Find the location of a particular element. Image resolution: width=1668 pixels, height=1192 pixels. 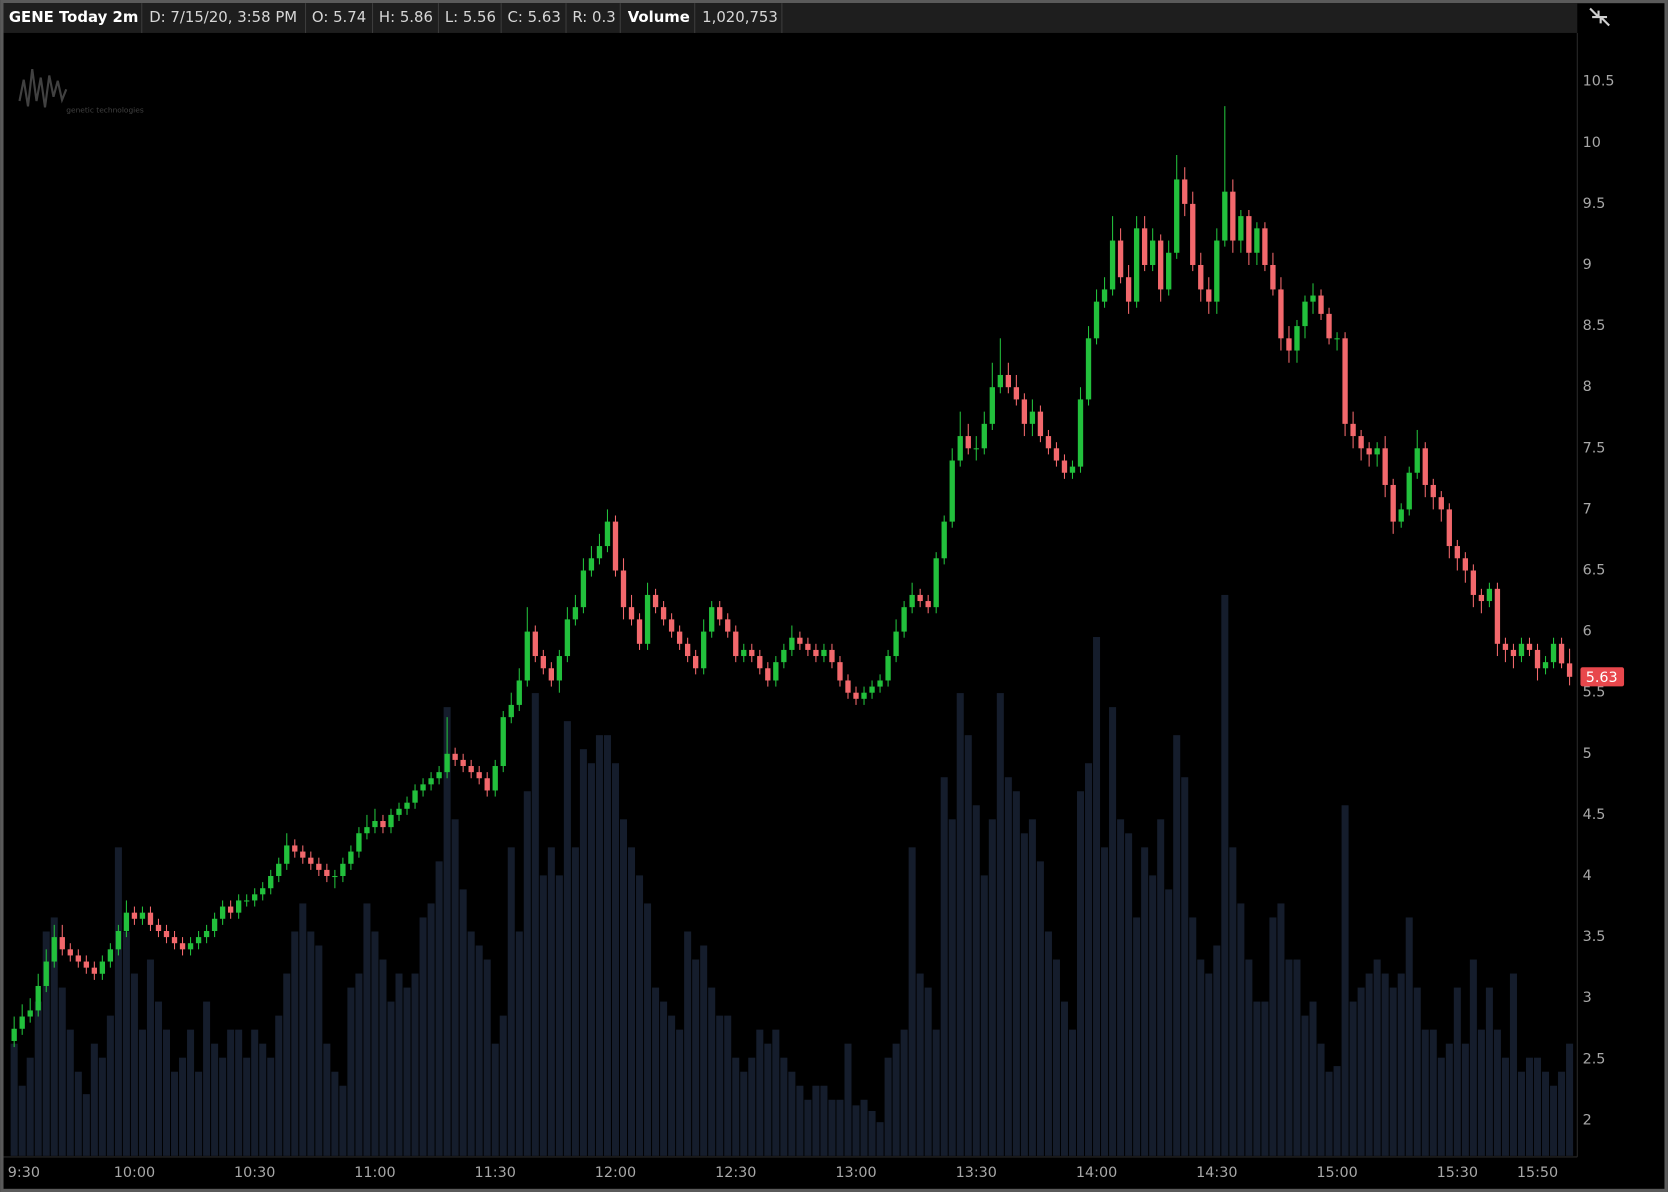

symbol: GENE Today 2m is located at coordinates (74, 17).